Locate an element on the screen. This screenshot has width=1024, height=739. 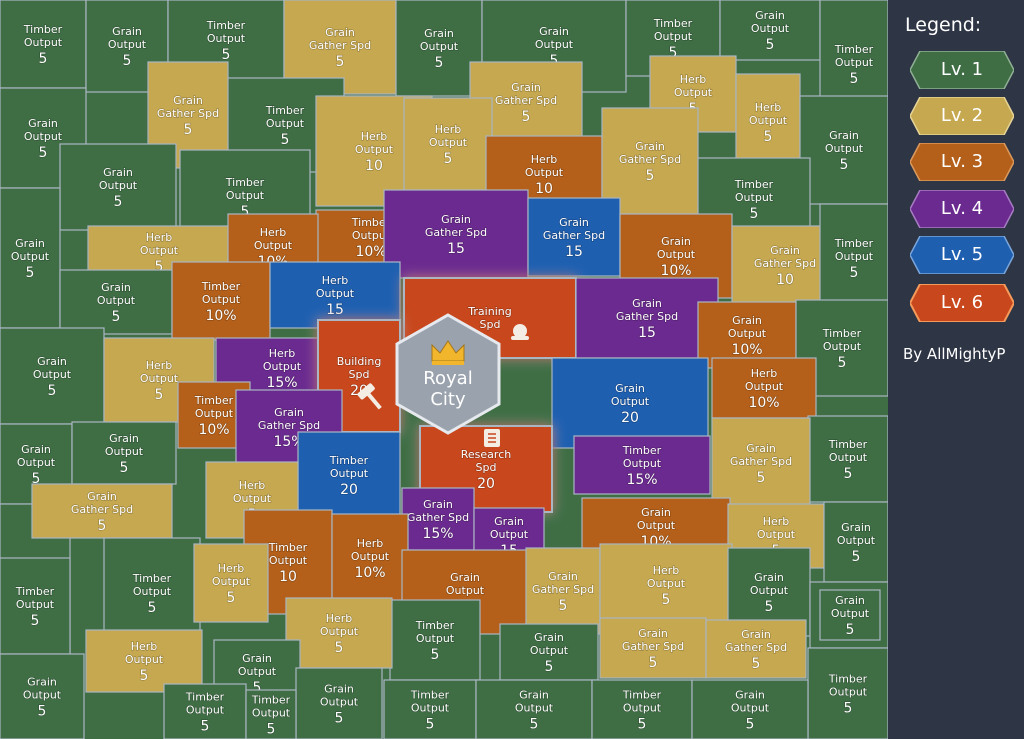
tile-value: 15 is located at coordinates (574, 252).